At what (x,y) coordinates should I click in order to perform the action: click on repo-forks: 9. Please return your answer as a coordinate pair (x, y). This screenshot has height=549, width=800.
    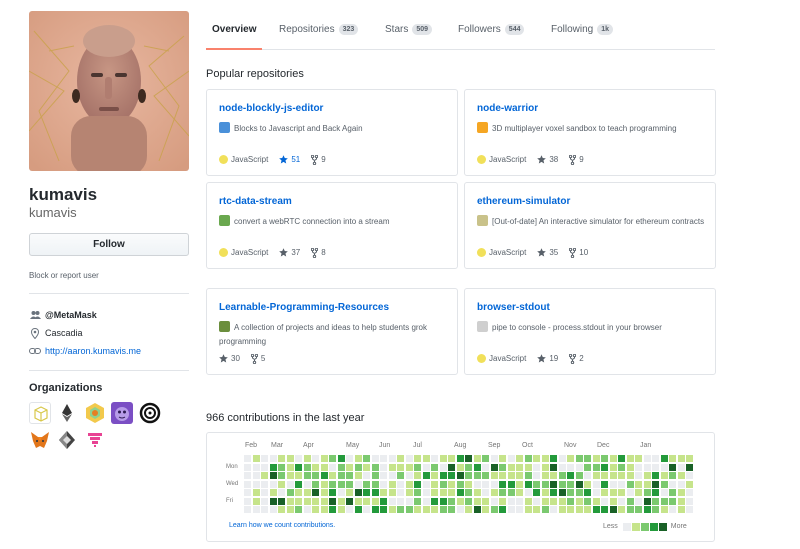
    Looking at the image, I should click on (318, 159).